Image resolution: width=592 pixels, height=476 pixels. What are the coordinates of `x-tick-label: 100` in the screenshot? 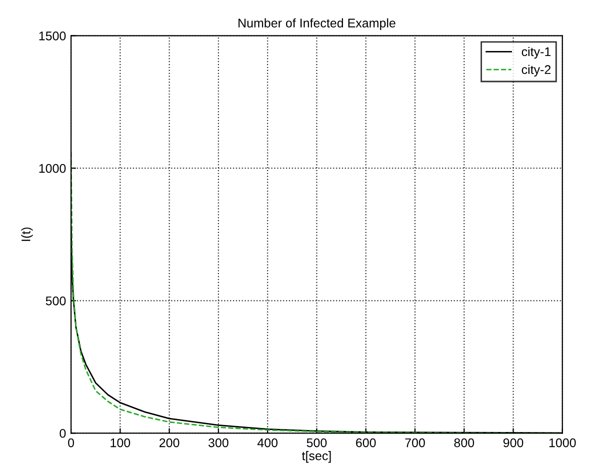 It's located at (120, 443).